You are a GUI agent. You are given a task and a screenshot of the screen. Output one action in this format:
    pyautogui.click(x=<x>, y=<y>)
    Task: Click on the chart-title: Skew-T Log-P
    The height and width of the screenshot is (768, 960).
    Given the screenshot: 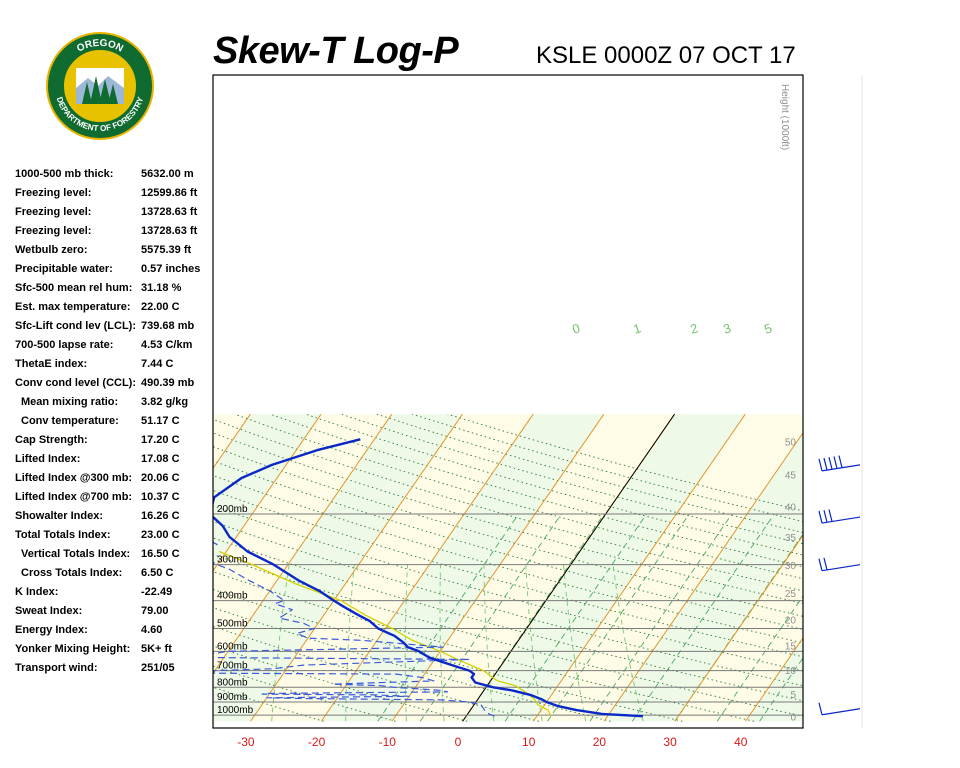 What is the action you would take?
    pyautogui.click(x=336, y=51)
    